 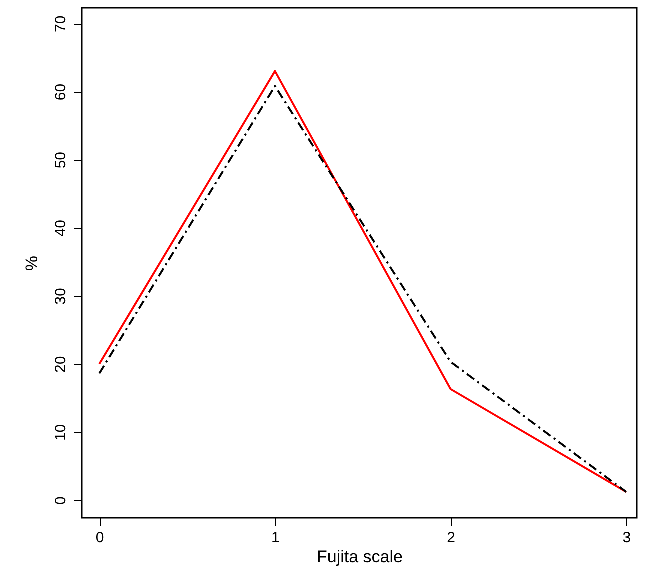 I want to click on x-tick-label: 1, so click(x=276, y=538).